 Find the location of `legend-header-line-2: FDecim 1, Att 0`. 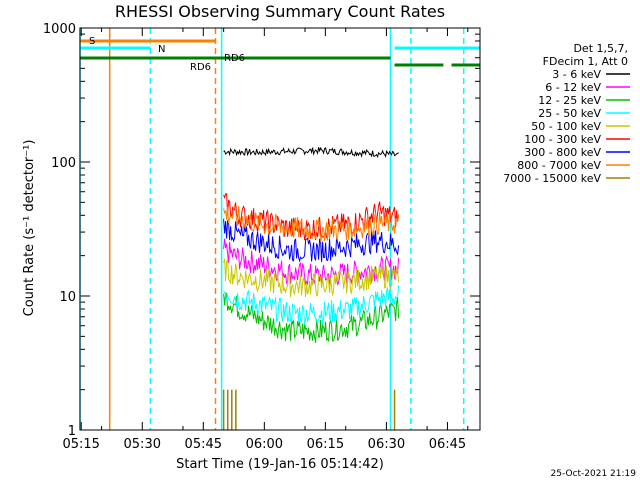

legend-header-line-2: FDecim 1, Att 0 is located at coordinates (585, 61).